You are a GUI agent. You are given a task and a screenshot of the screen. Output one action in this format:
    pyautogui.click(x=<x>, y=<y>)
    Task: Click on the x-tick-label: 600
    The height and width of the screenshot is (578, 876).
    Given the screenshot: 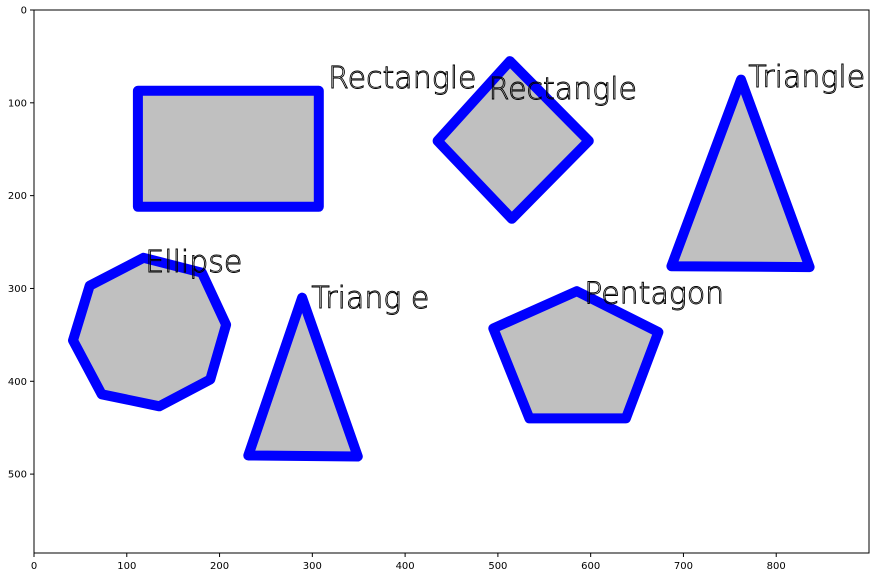 What is the action you would take?
    pyautogui.click(x=590, y=566)
    